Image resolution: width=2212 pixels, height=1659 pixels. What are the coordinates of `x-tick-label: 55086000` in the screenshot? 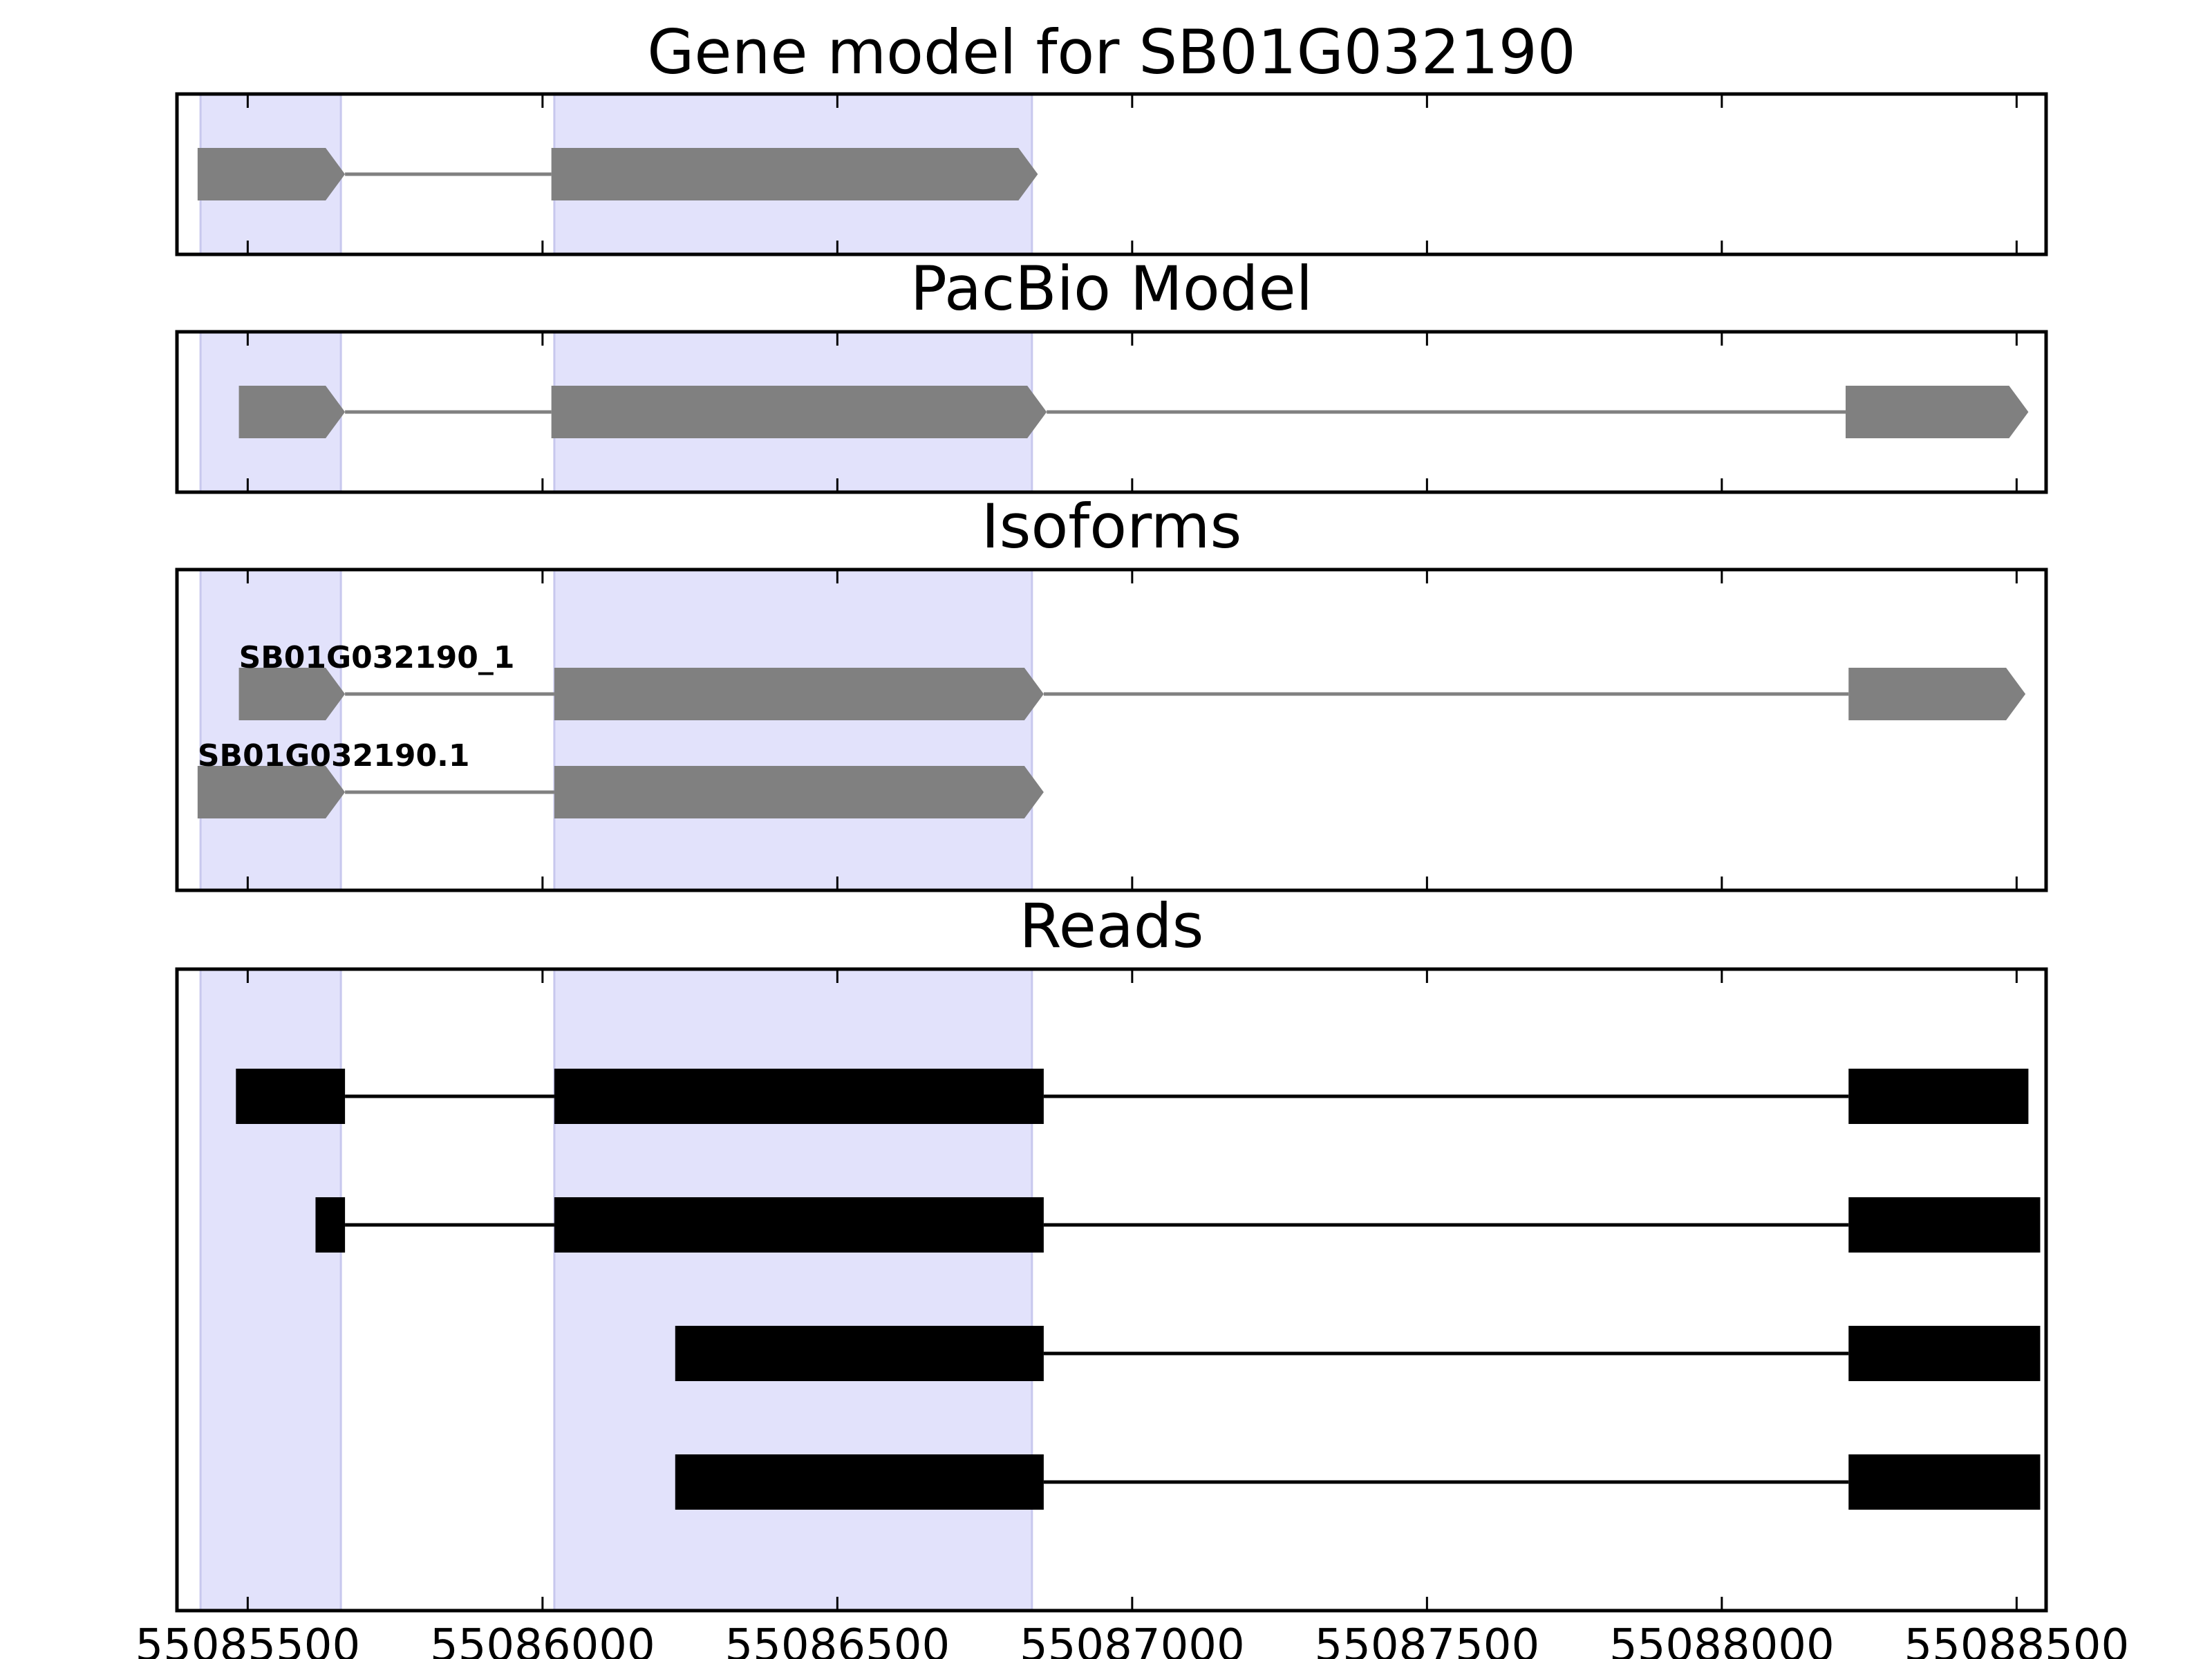 It's located at (542, 1639).